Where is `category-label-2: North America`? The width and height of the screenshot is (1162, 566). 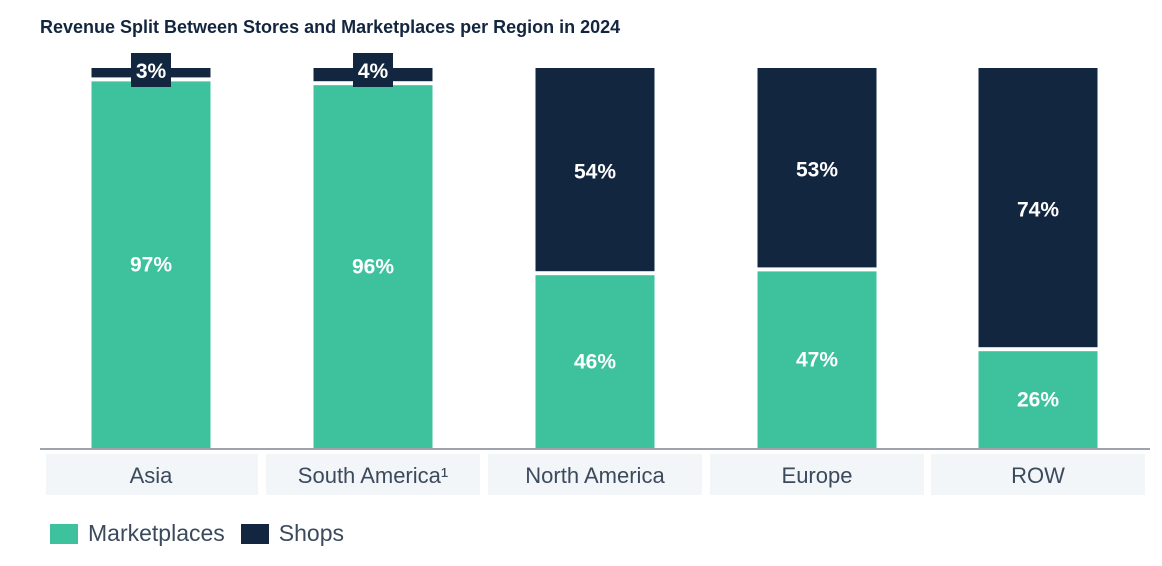 category-label-2: North America is located at coordinates (595, 475).